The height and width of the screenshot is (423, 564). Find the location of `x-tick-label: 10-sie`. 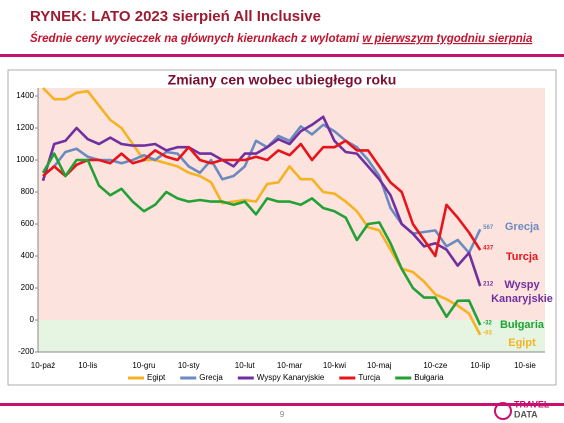

x-tick-label: 10-sie is located at coordinates (525, 365).